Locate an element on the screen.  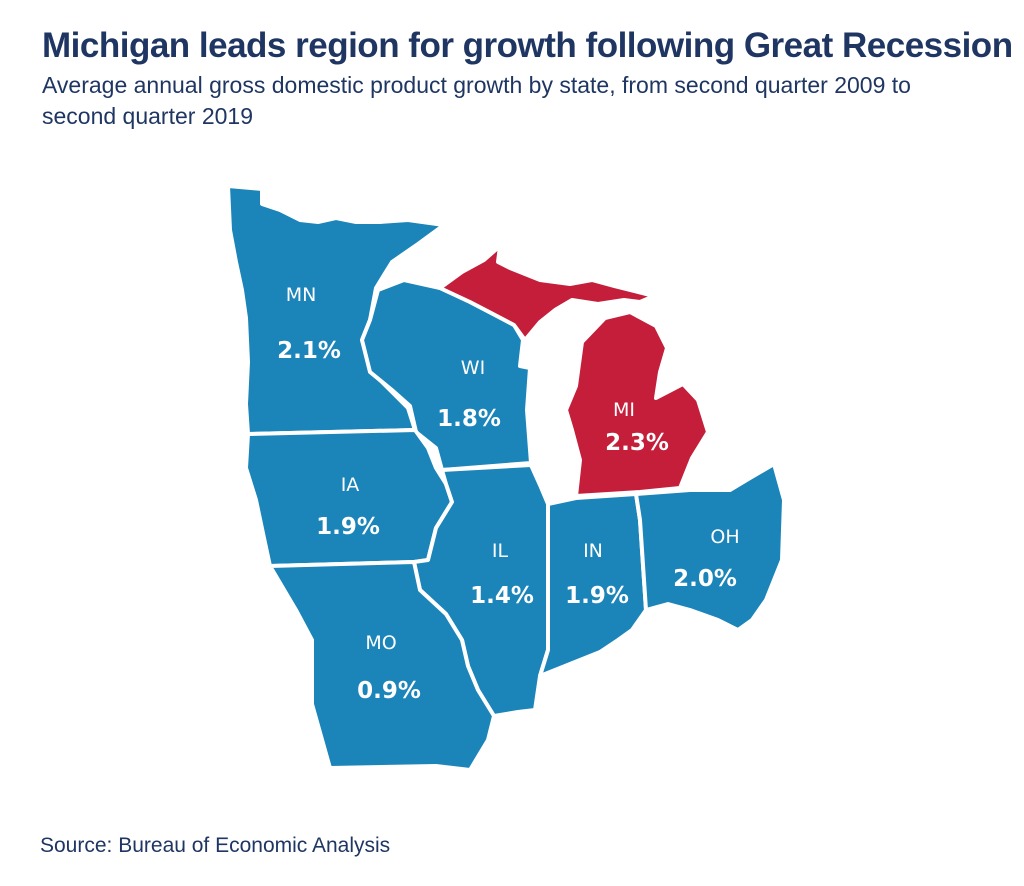
label-mi-abbr: MI is located at coordinates (624, 410).